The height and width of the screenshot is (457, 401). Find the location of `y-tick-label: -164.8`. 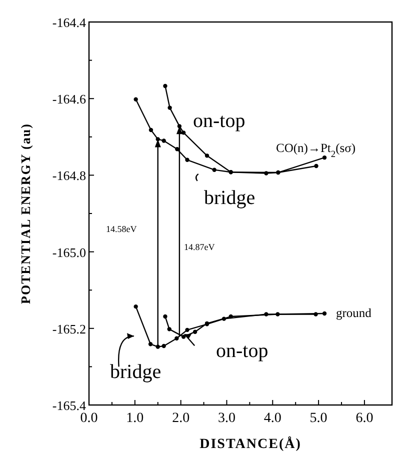

y-tick-label: -164.8 is located at coordinates (69, 176).